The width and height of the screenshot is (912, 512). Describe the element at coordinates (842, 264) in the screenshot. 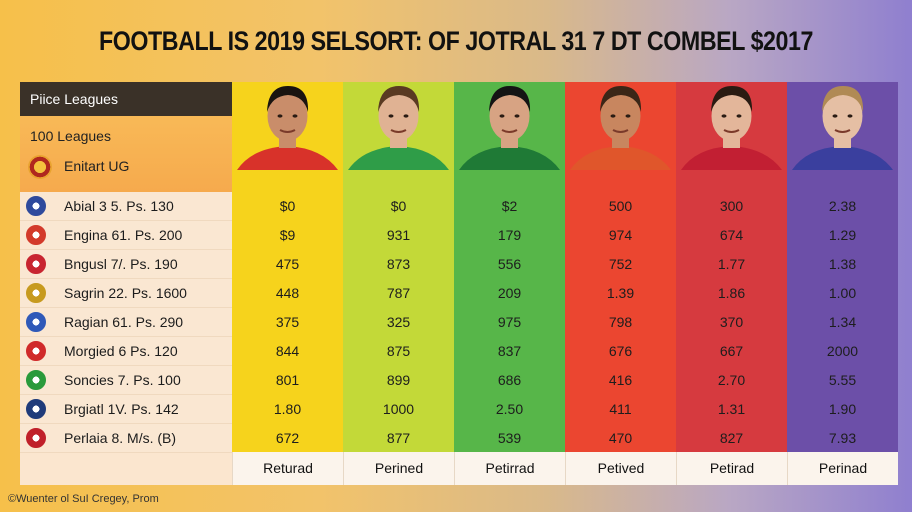

I see `stat-cell: 1.38` at that location.